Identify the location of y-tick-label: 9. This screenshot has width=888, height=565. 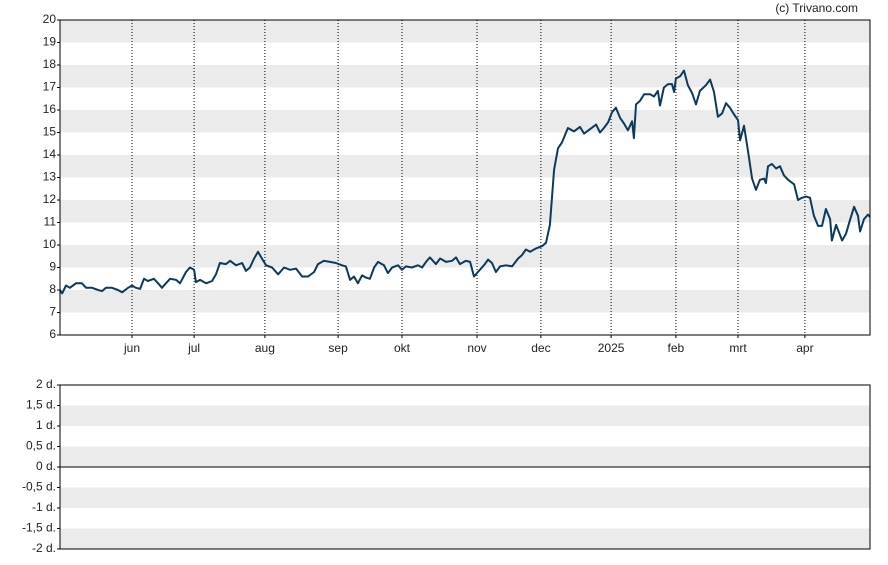
(52, 267).